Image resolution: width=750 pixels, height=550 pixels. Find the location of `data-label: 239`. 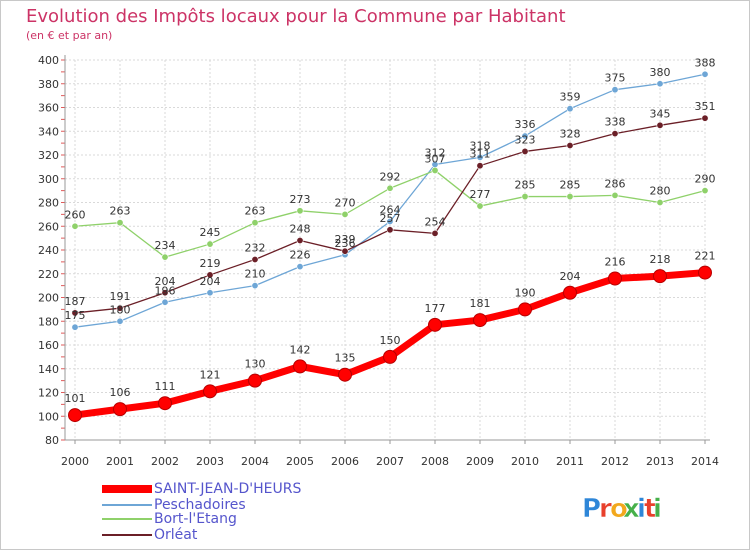

data-label: 239 is located at coordinates (345, 239).